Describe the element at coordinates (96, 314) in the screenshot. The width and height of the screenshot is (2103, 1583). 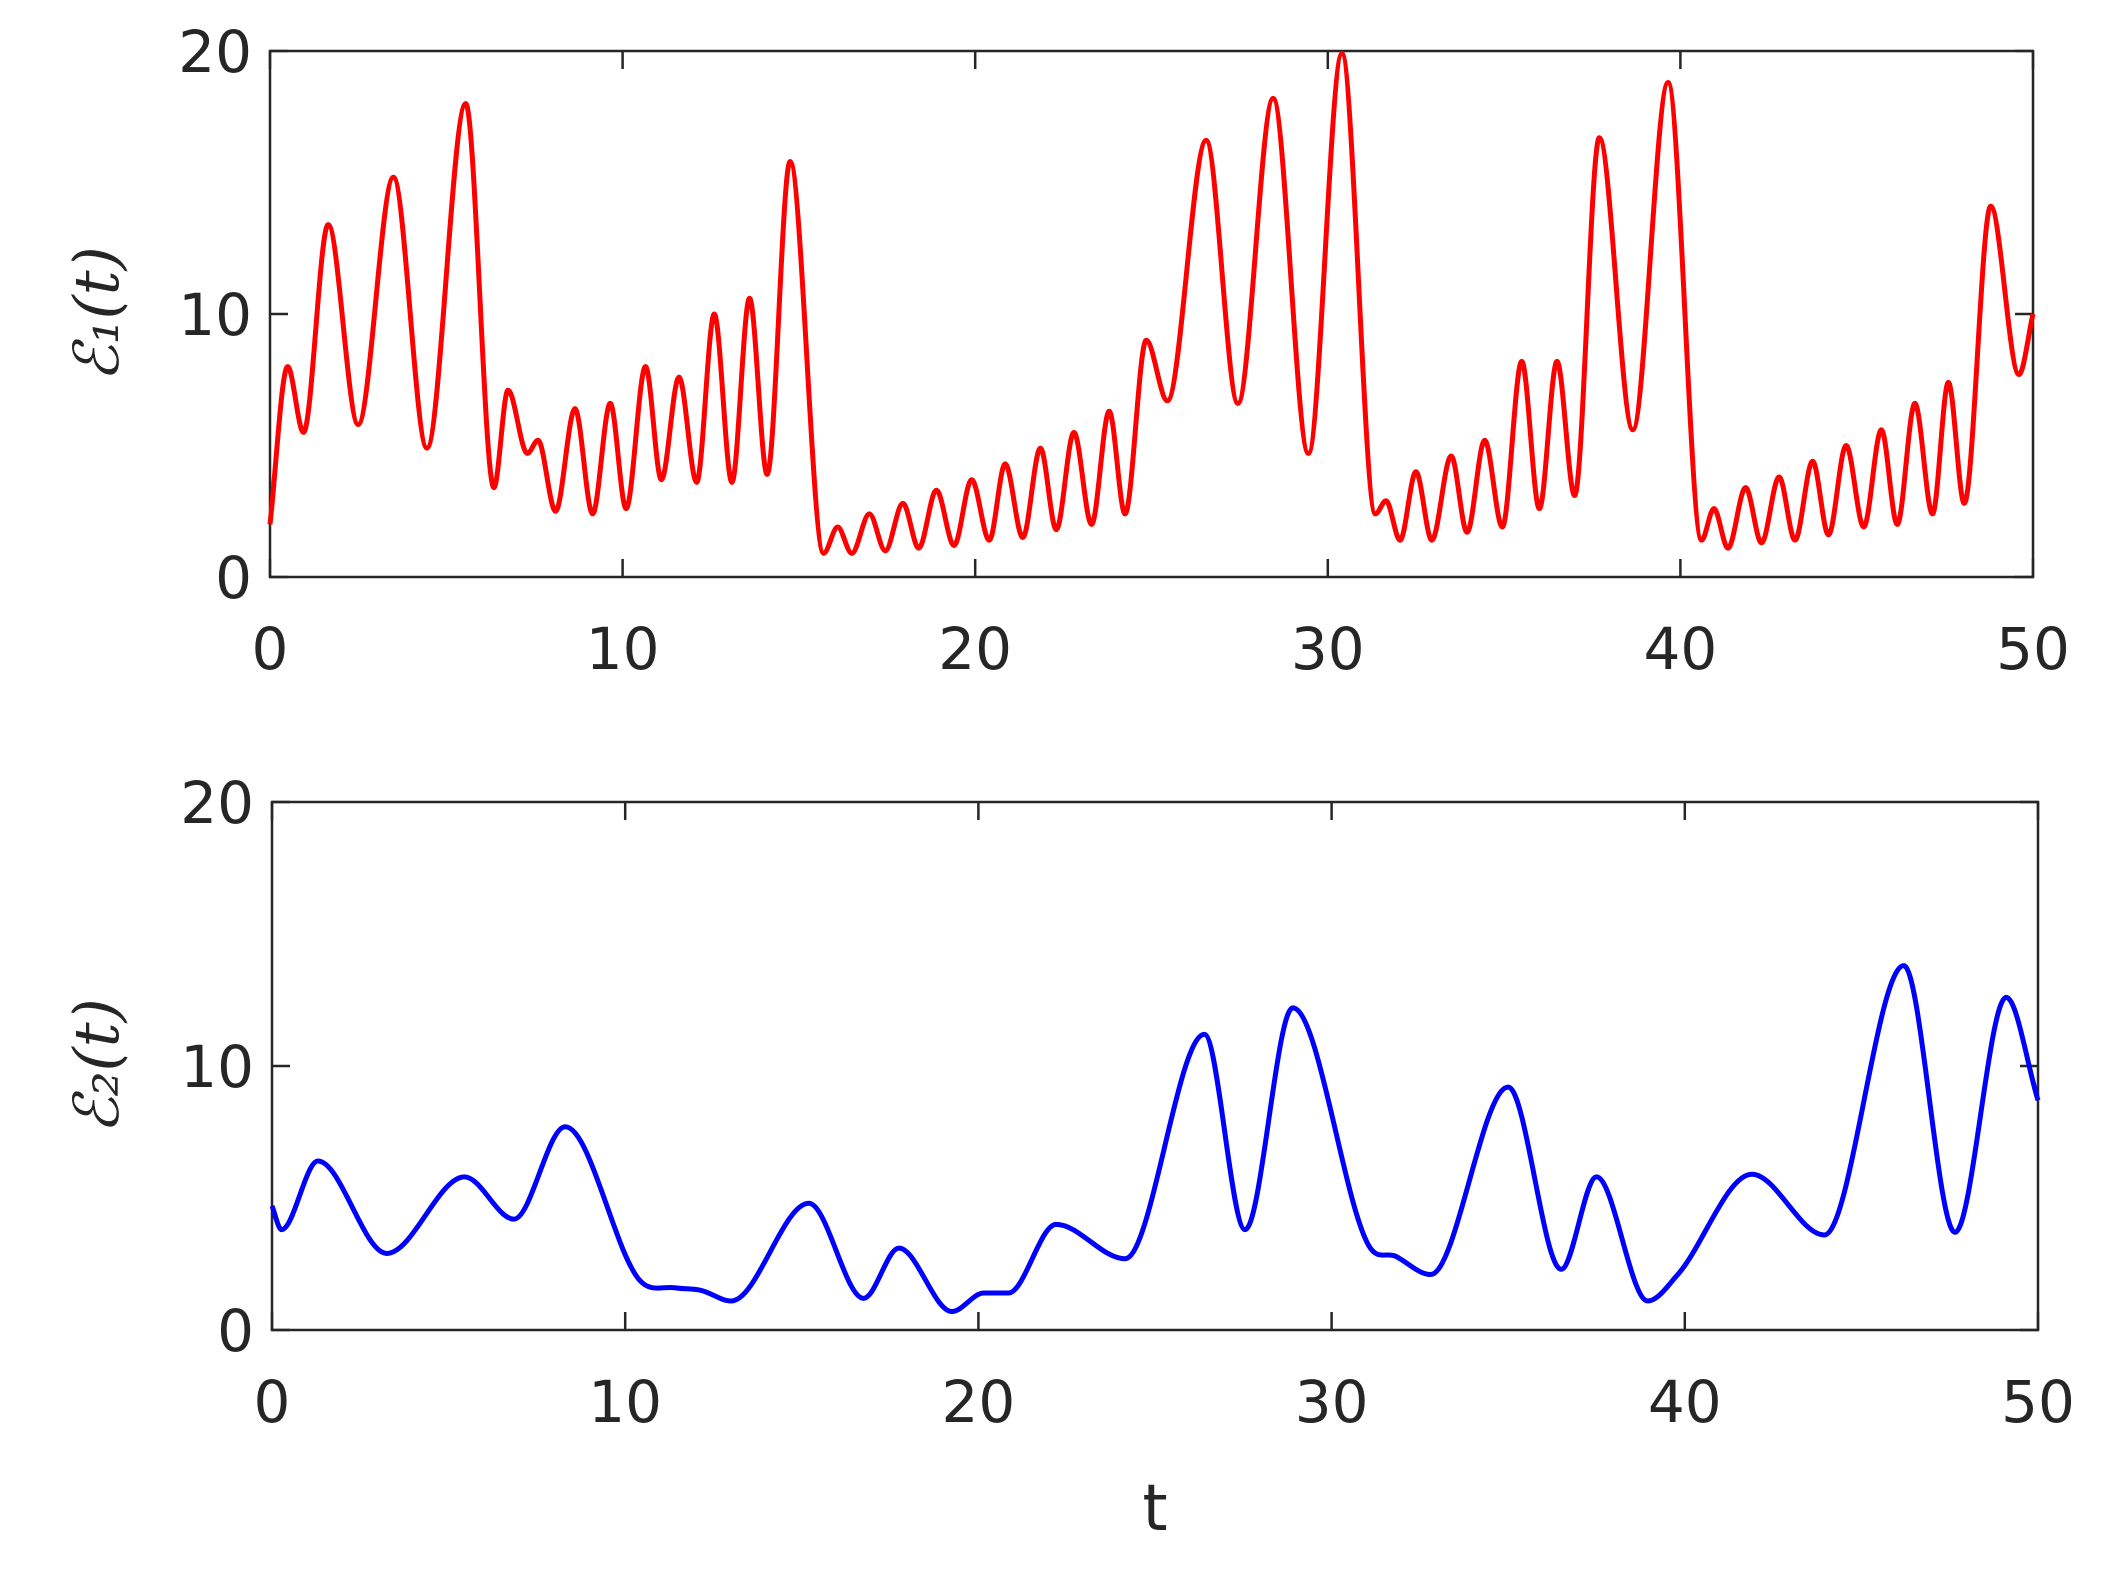
I see `y-axis-label: ℰ₁(t)` at that location.